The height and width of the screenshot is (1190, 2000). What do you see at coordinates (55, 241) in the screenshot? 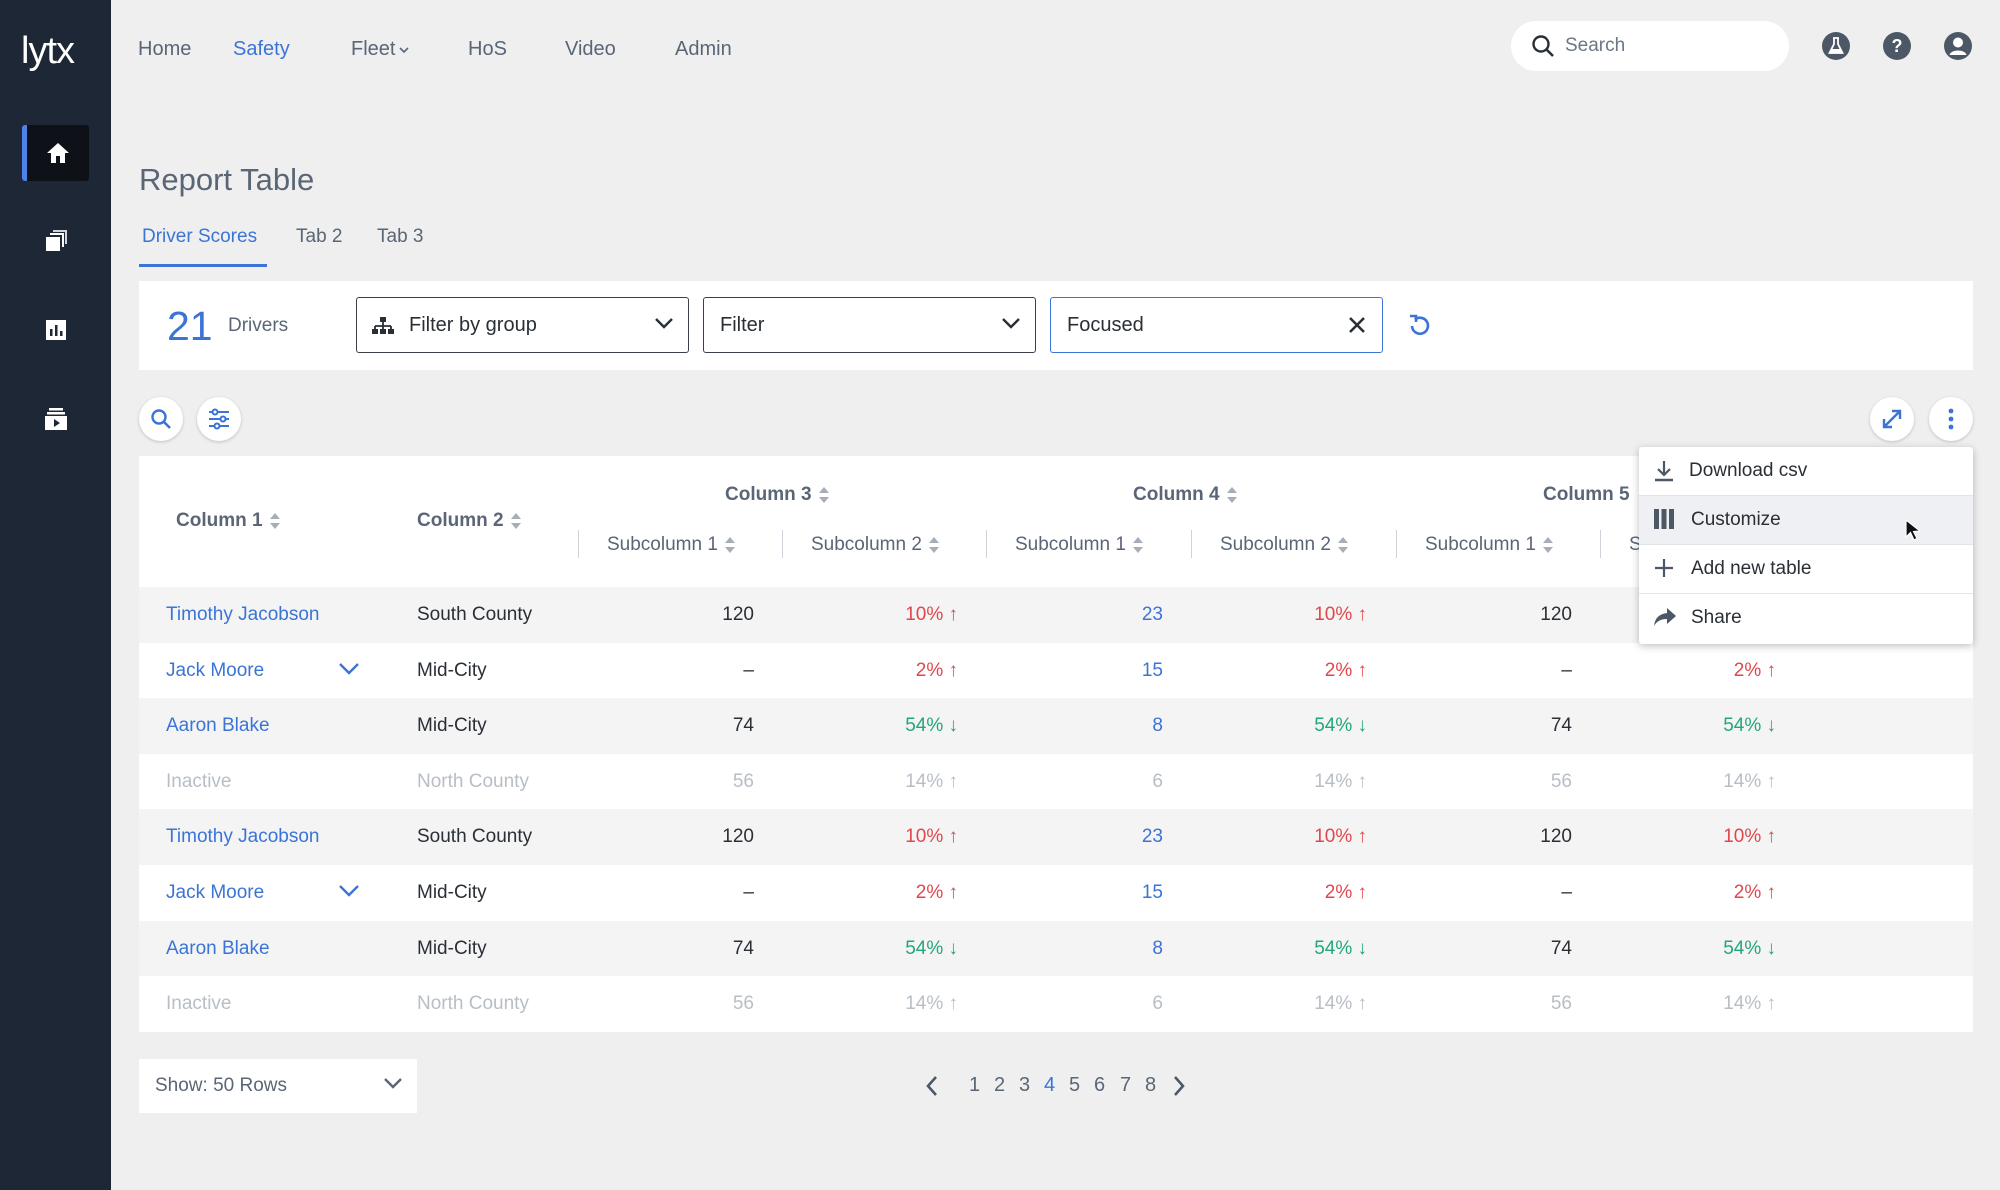
I see `rail-copy` at bounding box center [55, 241].